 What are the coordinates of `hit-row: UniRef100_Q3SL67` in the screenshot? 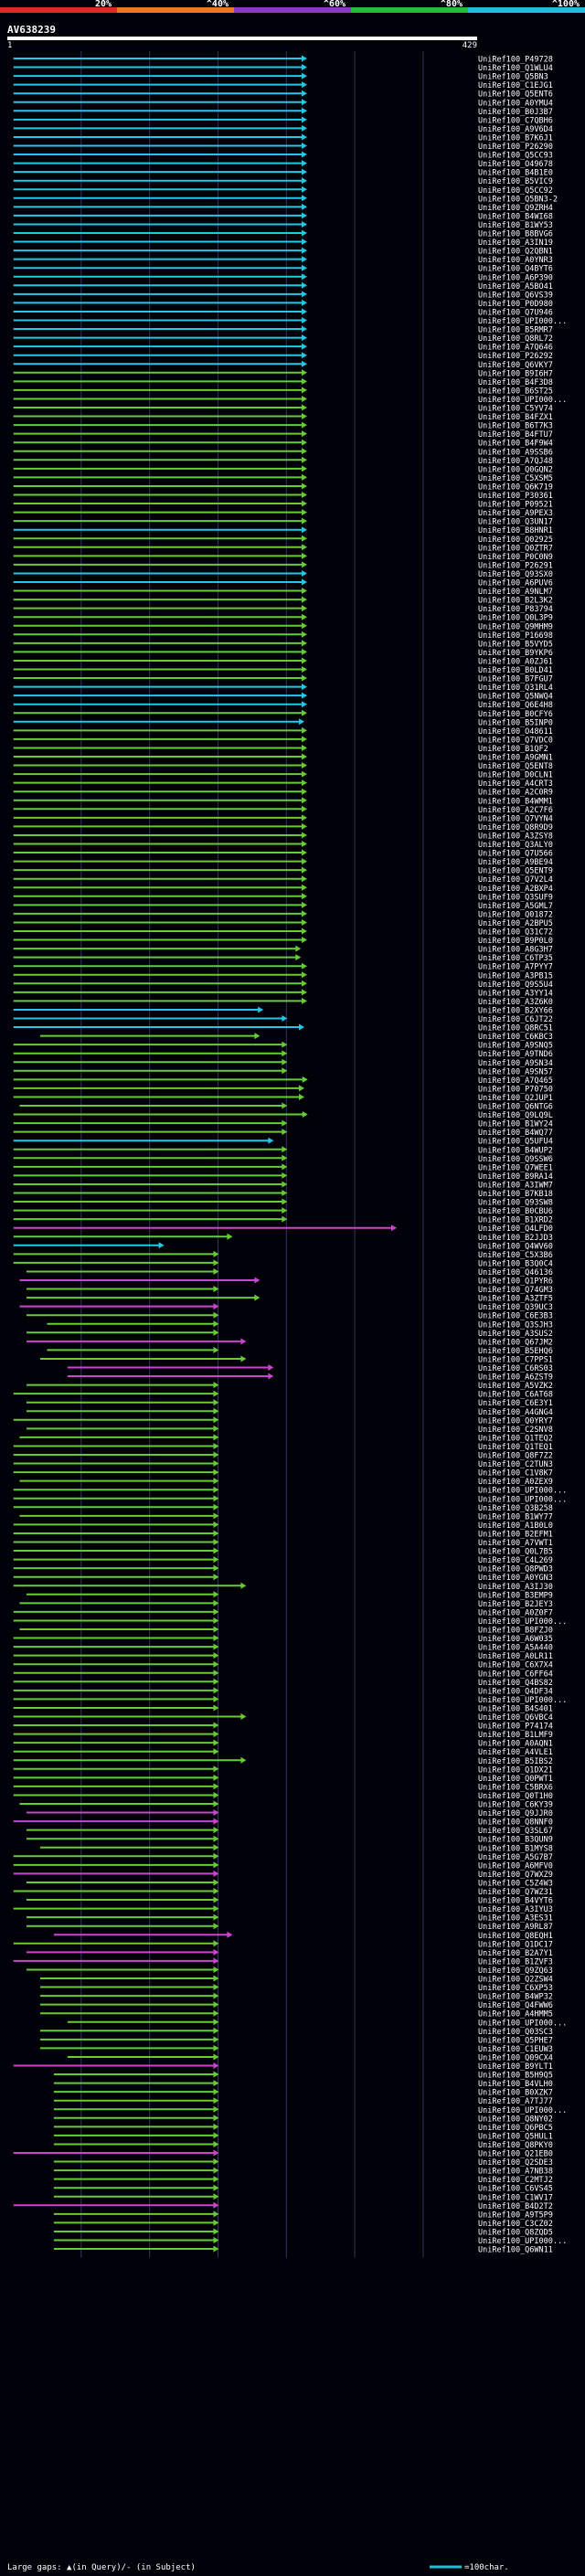 It's located at (289, 1831).